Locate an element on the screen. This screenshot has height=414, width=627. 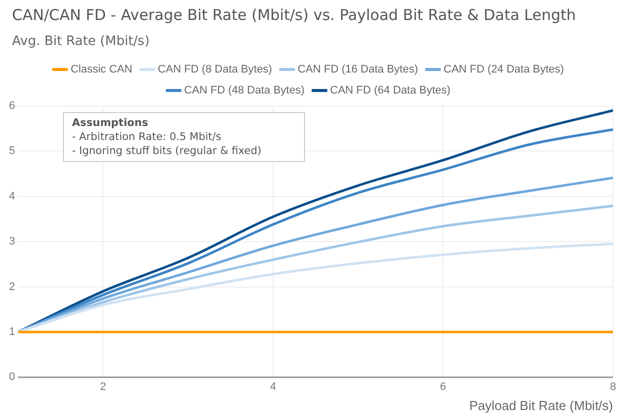
annotation: Assumptions is located at coordinates (111, 123).